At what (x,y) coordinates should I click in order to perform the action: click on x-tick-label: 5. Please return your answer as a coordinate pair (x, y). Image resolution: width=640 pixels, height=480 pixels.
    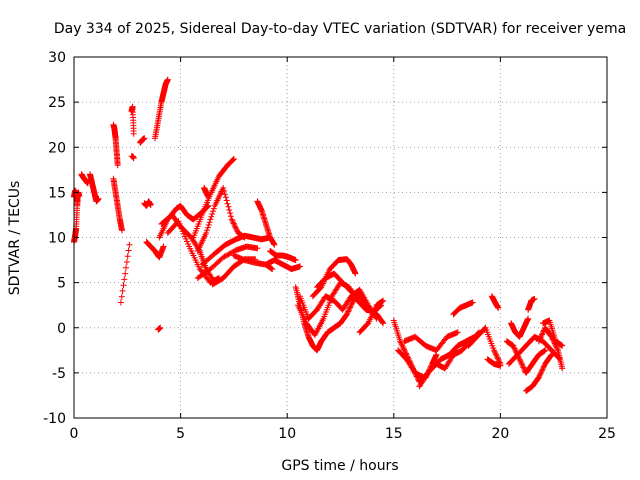
    Looking at the image, I should click on (180, 434).